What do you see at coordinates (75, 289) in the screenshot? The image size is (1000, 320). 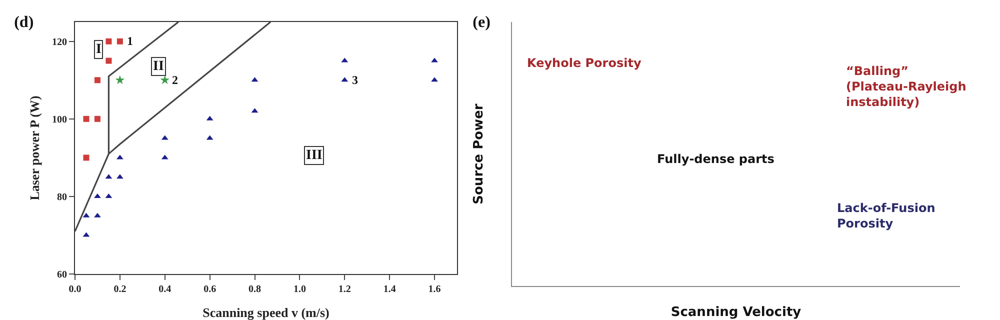 I see `x-tick-label: 0.0` at bounding box center [75, 289].